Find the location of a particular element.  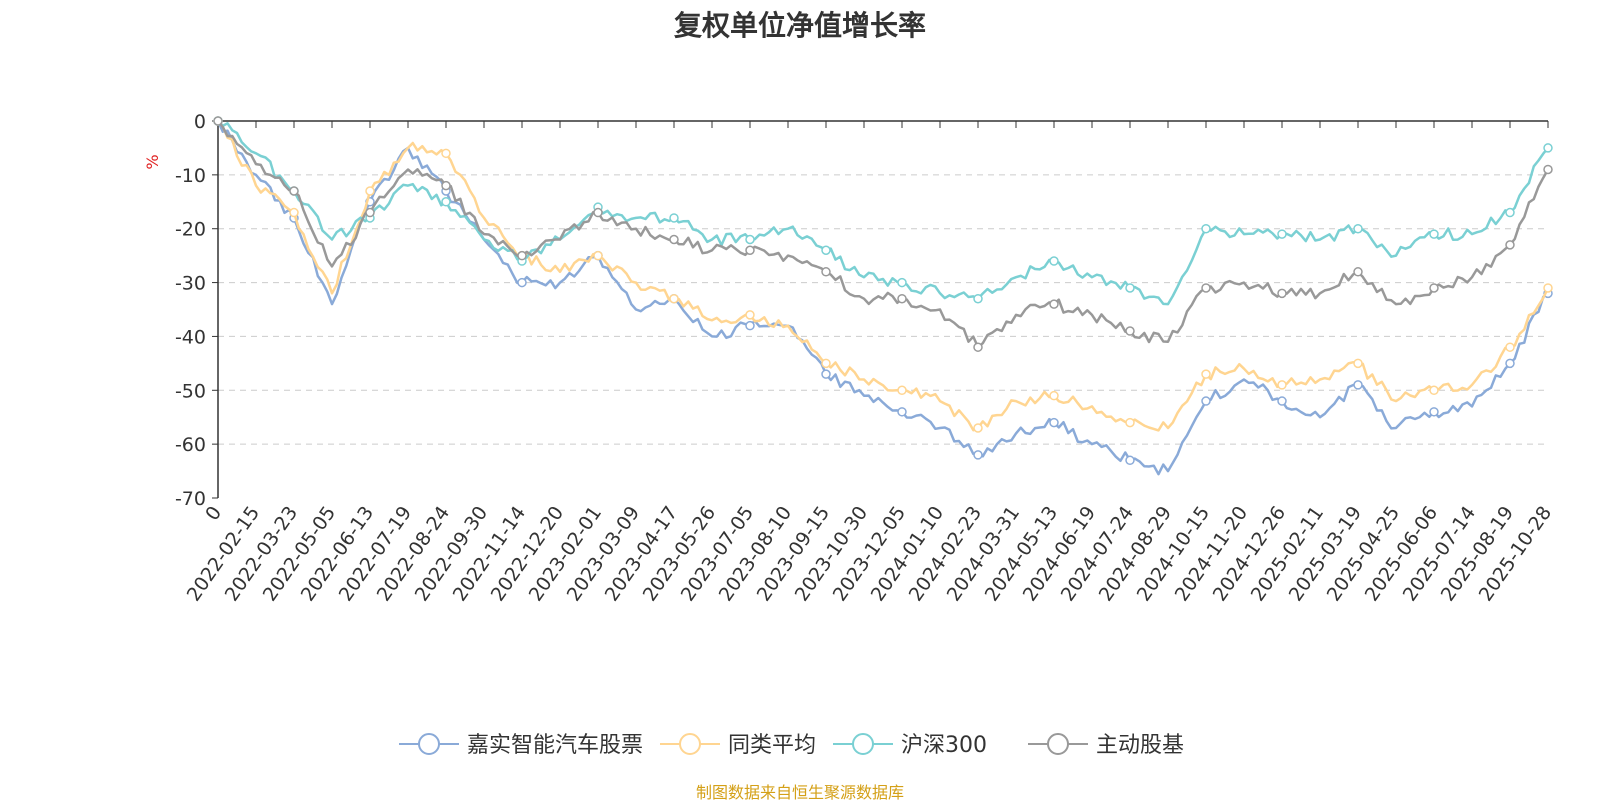

chart-title: 复权单位净值增长率 is located at coordinates (799, 25).